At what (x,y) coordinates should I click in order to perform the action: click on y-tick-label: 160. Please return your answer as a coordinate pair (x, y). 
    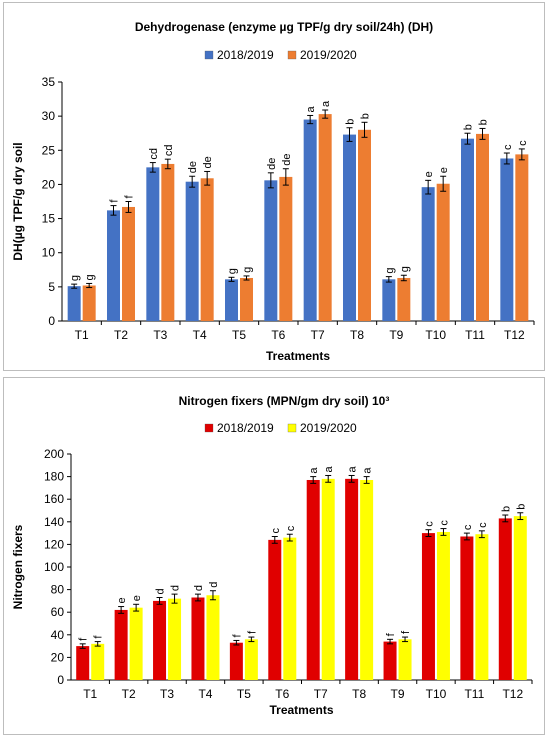
    Looking at the image, I should click on (54, 499).